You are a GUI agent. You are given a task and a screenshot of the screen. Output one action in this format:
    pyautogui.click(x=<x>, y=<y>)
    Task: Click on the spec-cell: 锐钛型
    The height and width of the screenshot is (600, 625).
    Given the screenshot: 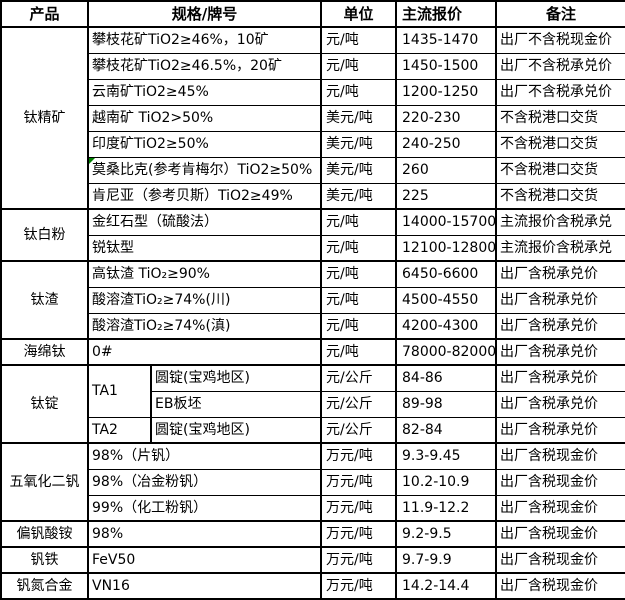 What is the action you would take?
    pyautogui.click(x=204, y=248)
    